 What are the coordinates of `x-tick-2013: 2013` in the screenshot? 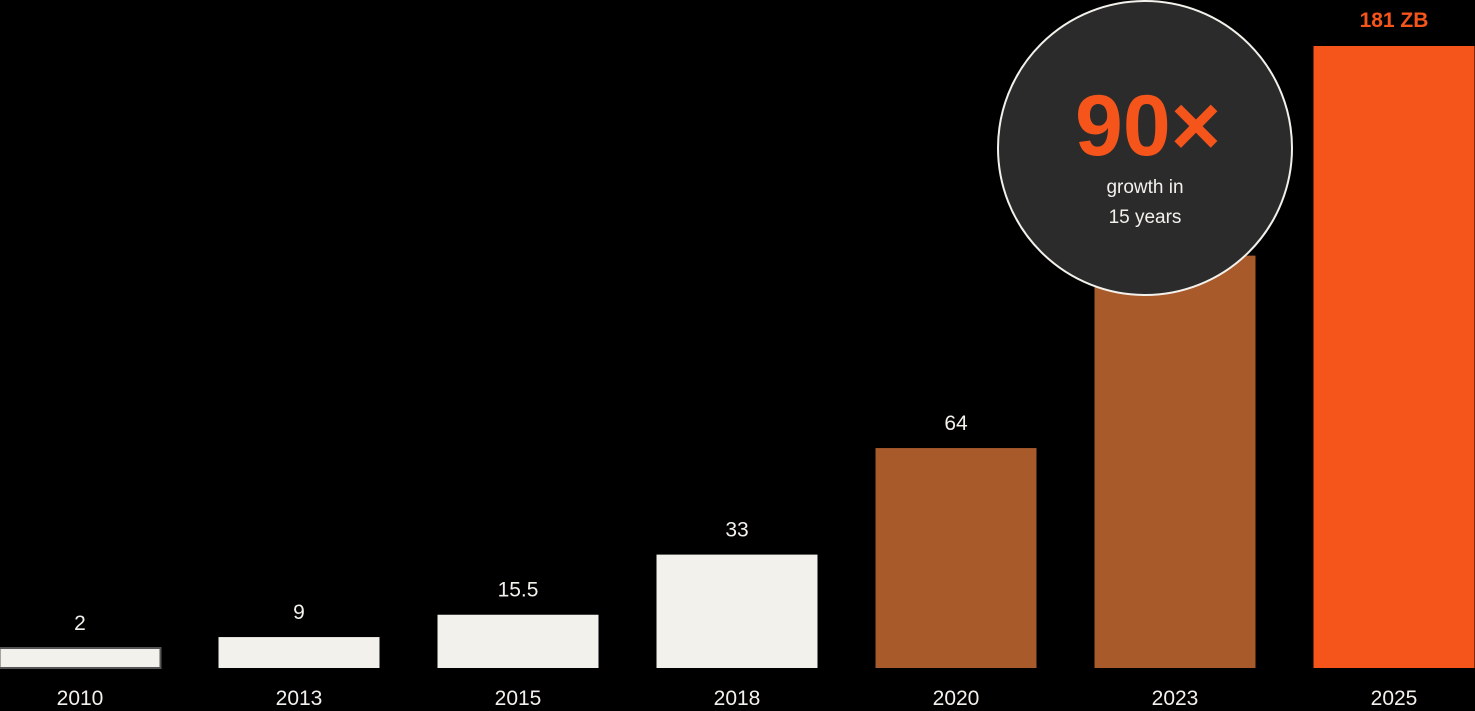 It's located at (299, 698).